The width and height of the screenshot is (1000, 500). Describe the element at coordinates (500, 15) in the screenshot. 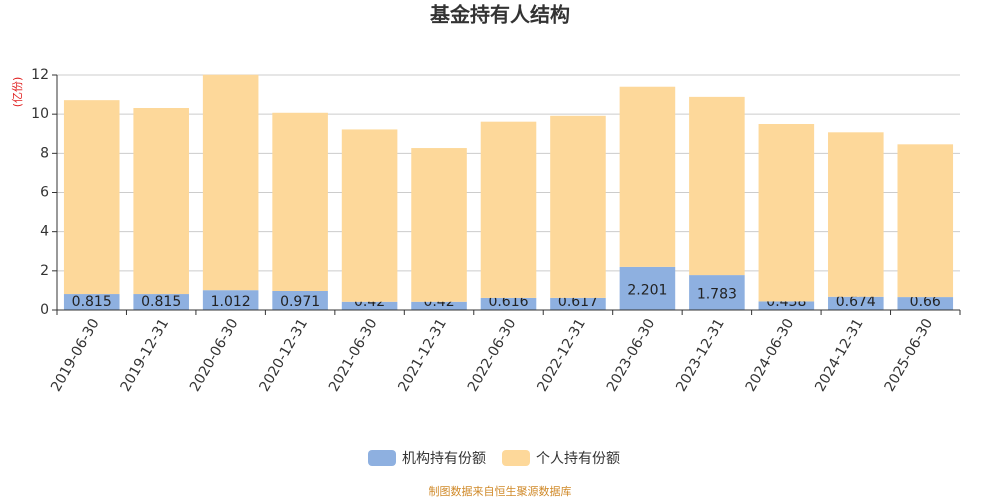

I see `chart-title: 基金持有人结构` at that location.